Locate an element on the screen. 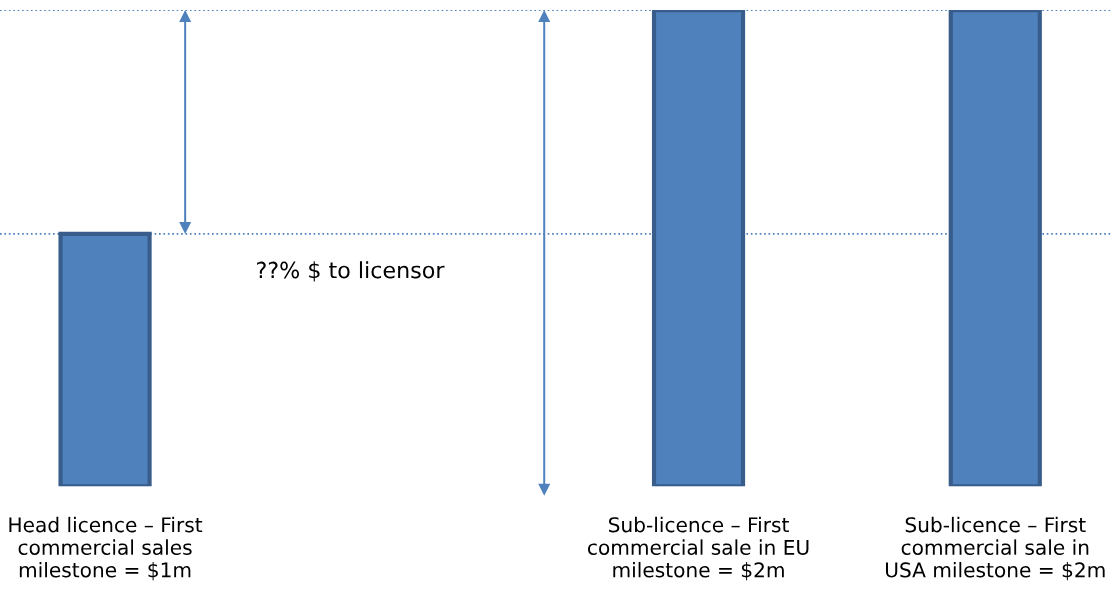 Image resolution: width=1111 pixels, height=593 pixels. annotation: ??% $ to licensor is located at coordinates (351, 271).